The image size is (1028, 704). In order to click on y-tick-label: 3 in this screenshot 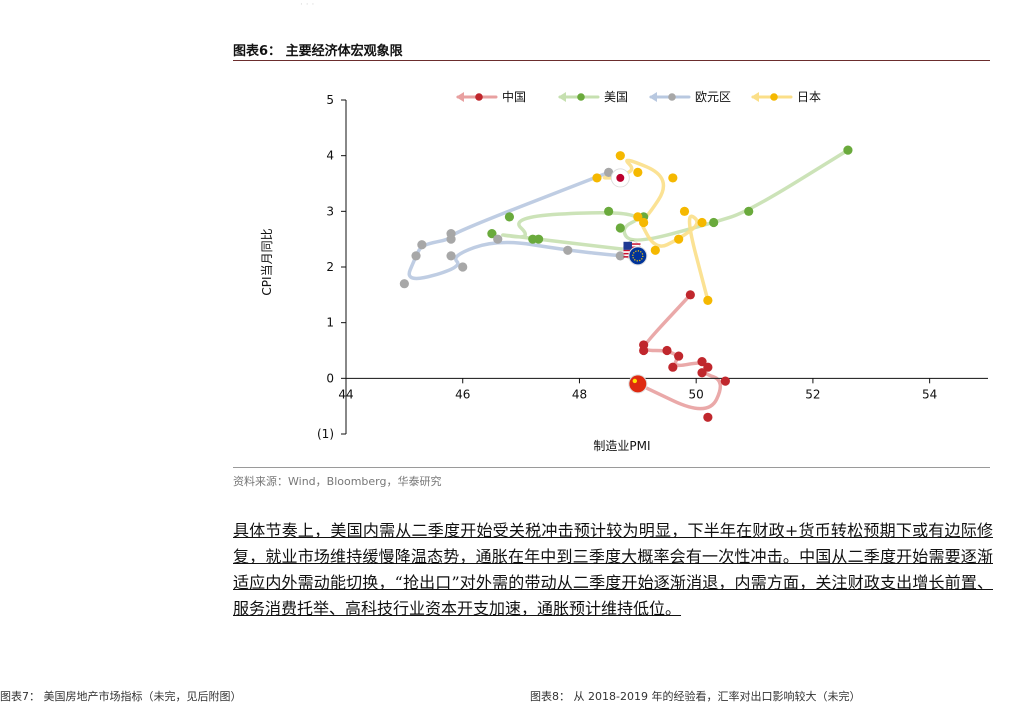, I will do `click(330, 211)`.